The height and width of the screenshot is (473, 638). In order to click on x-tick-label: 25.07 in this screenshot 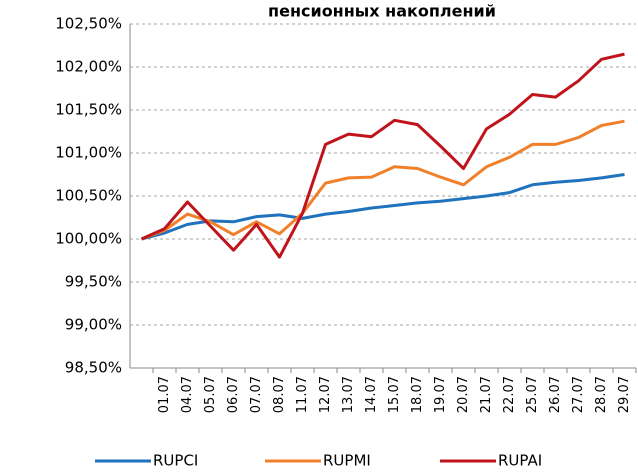, I will do `click(532, 394)`.